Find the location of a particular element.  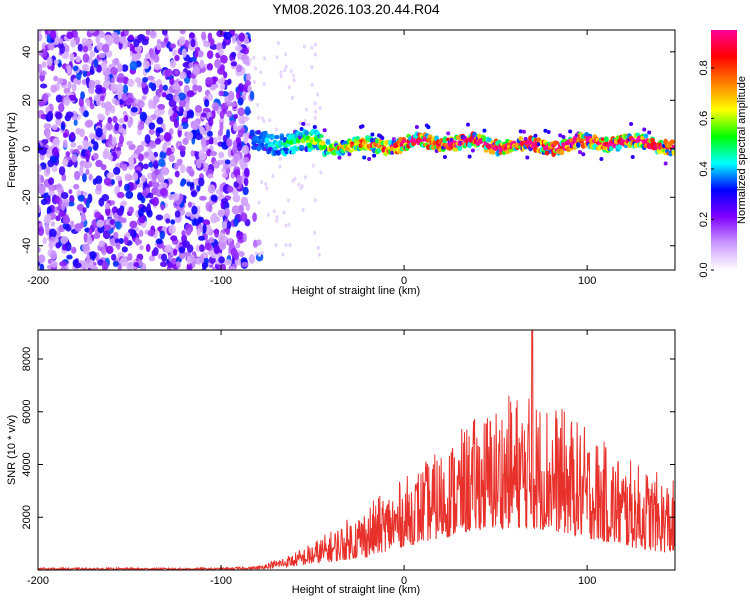

colorbar-ticks: 0.0 0.2 0.4 0.6 0.8 is located at coordinates (706, 169).